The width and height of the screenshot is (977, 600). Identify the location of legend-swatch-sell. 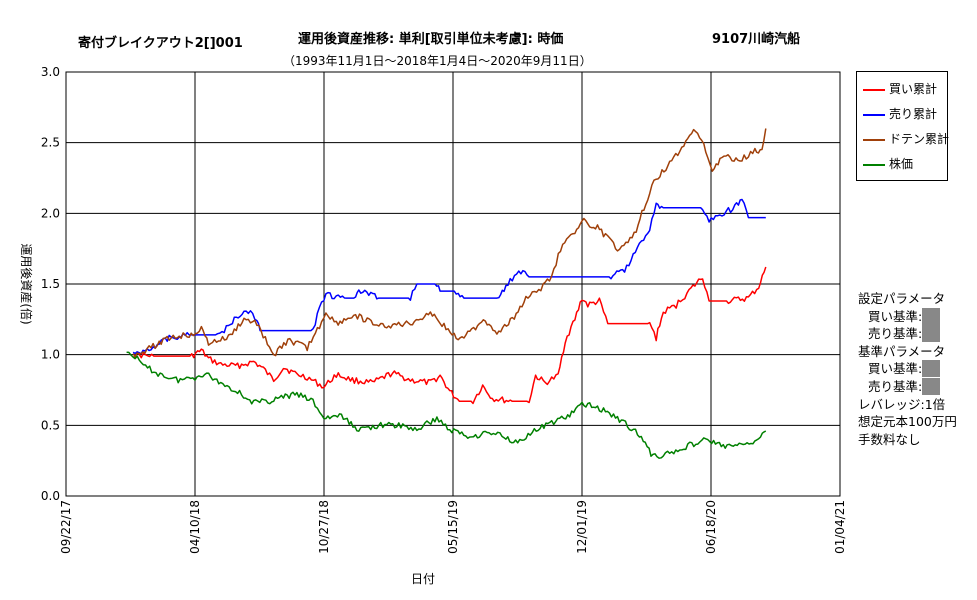
(874, 114).